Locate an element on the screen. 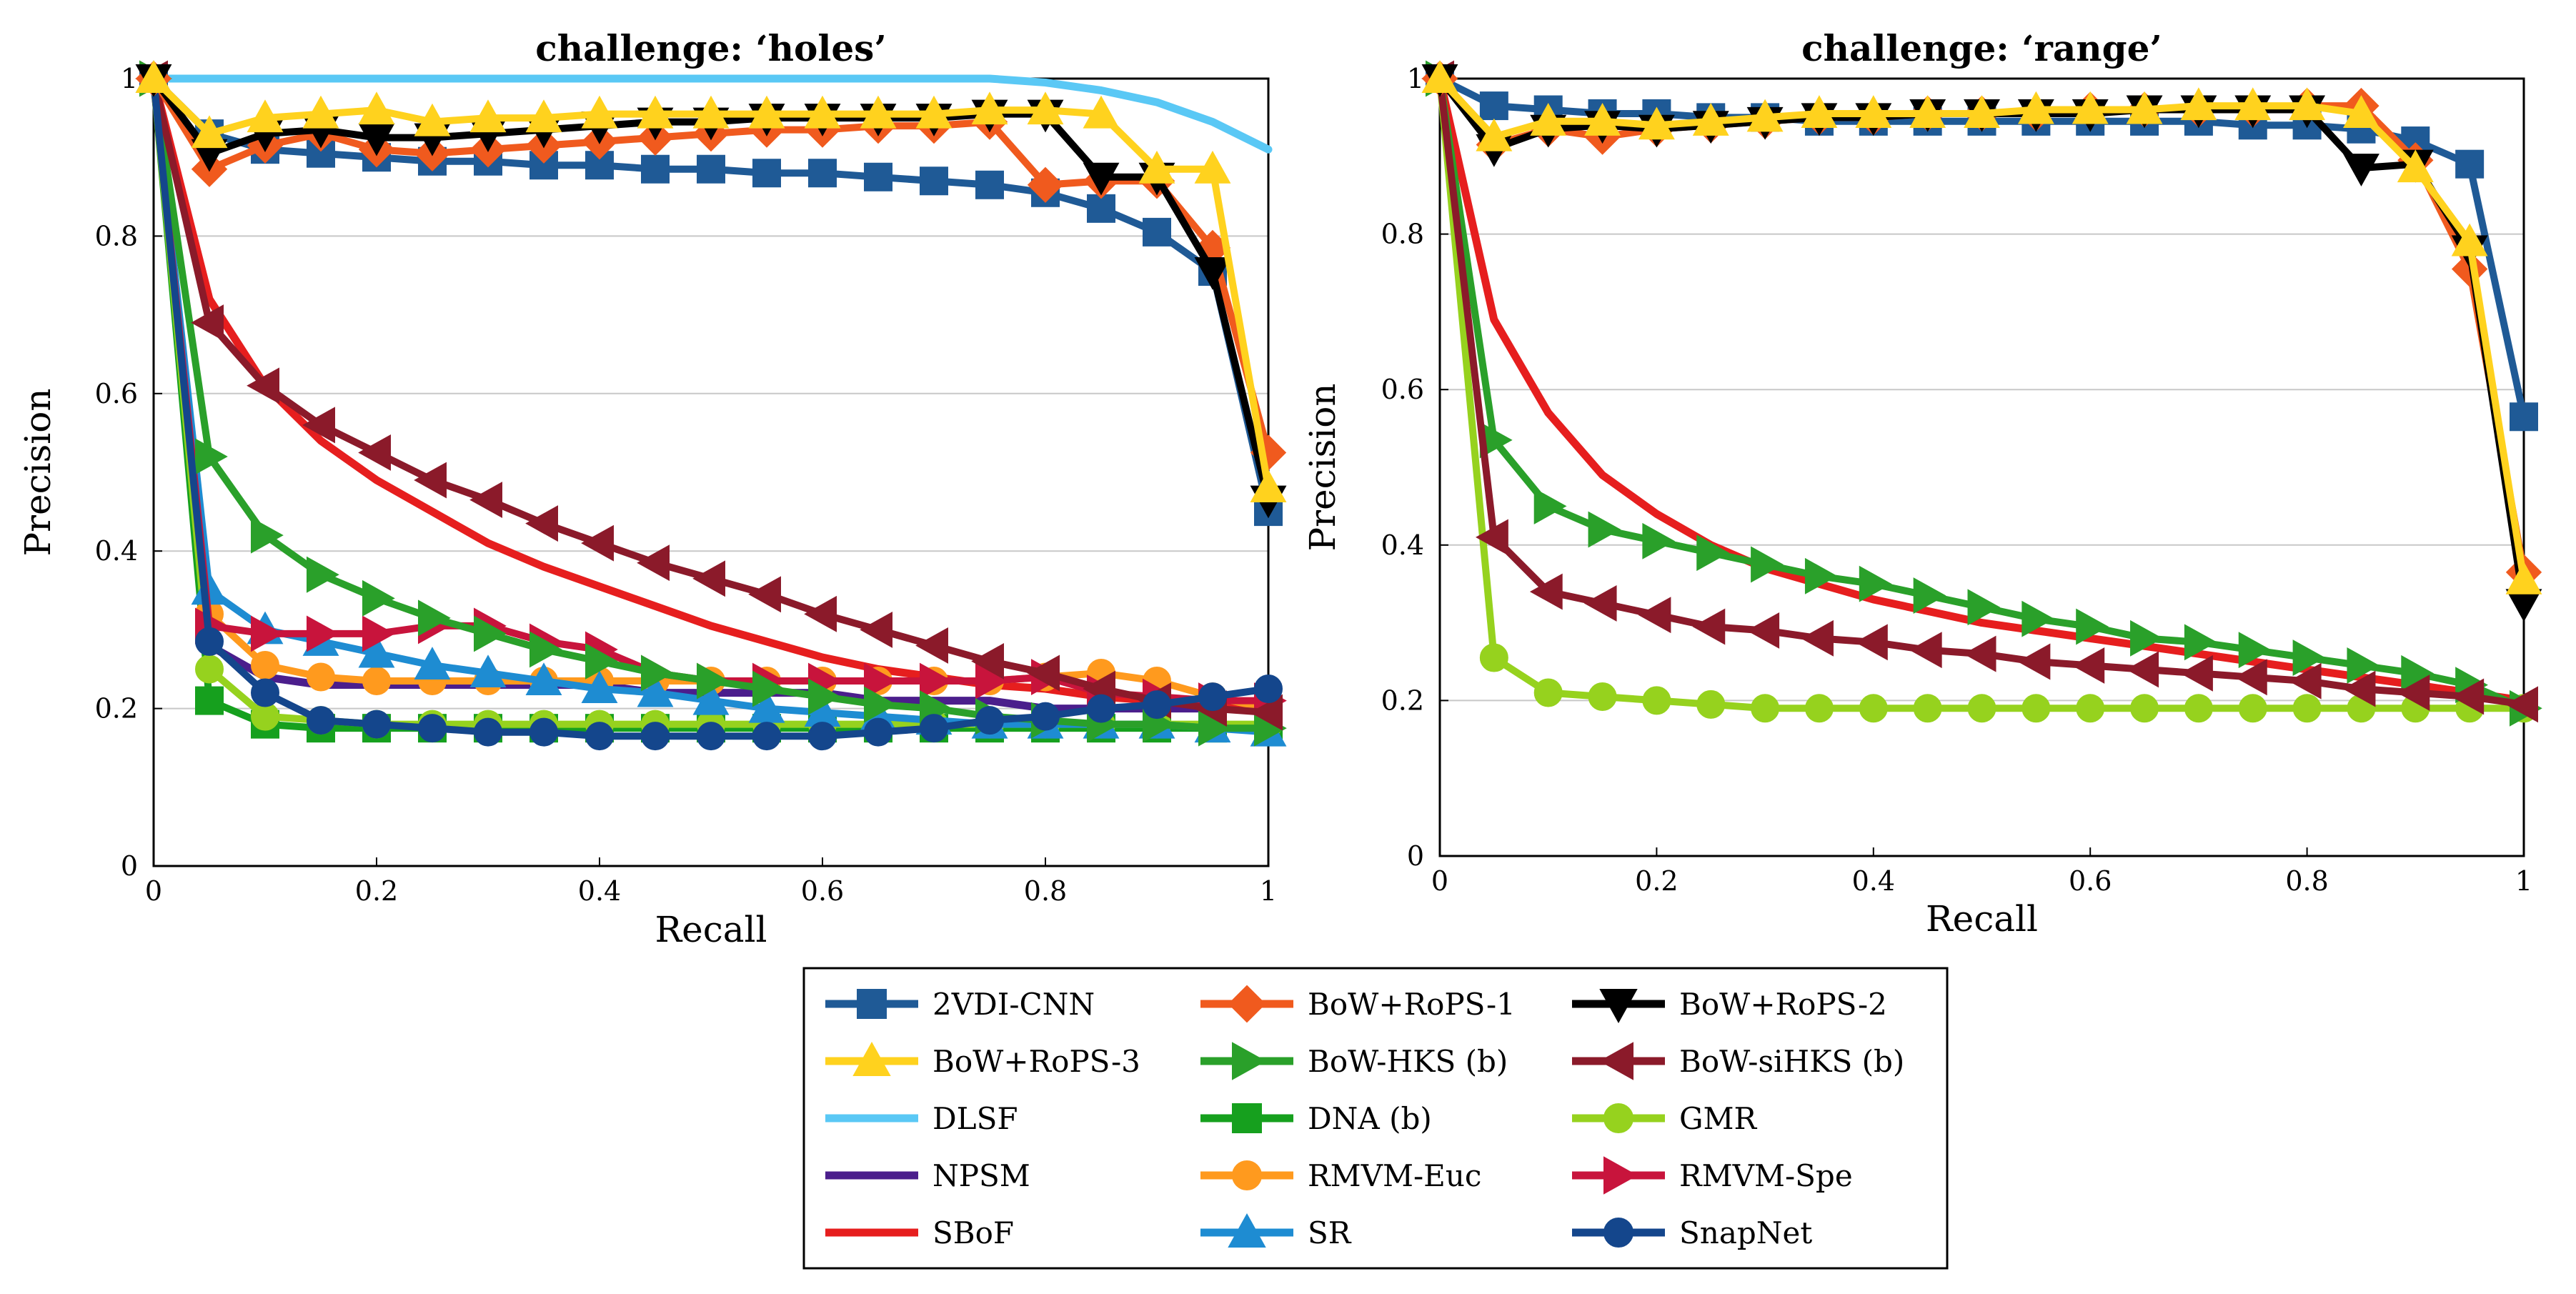 This screenshot has width=2576, height=1294. y-tick-label: 0 is located at coordinates (129, 866).